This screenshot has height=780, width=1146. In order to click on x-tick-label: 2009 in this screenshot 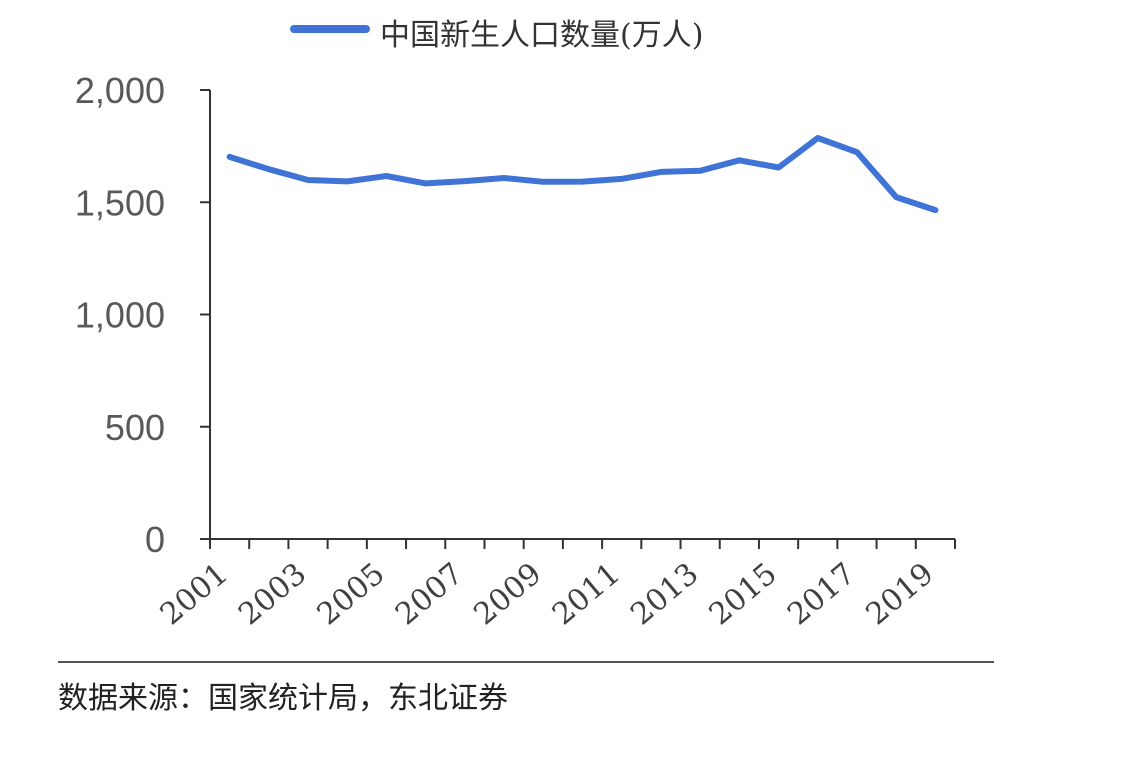, I will do `click(507, 594)`.